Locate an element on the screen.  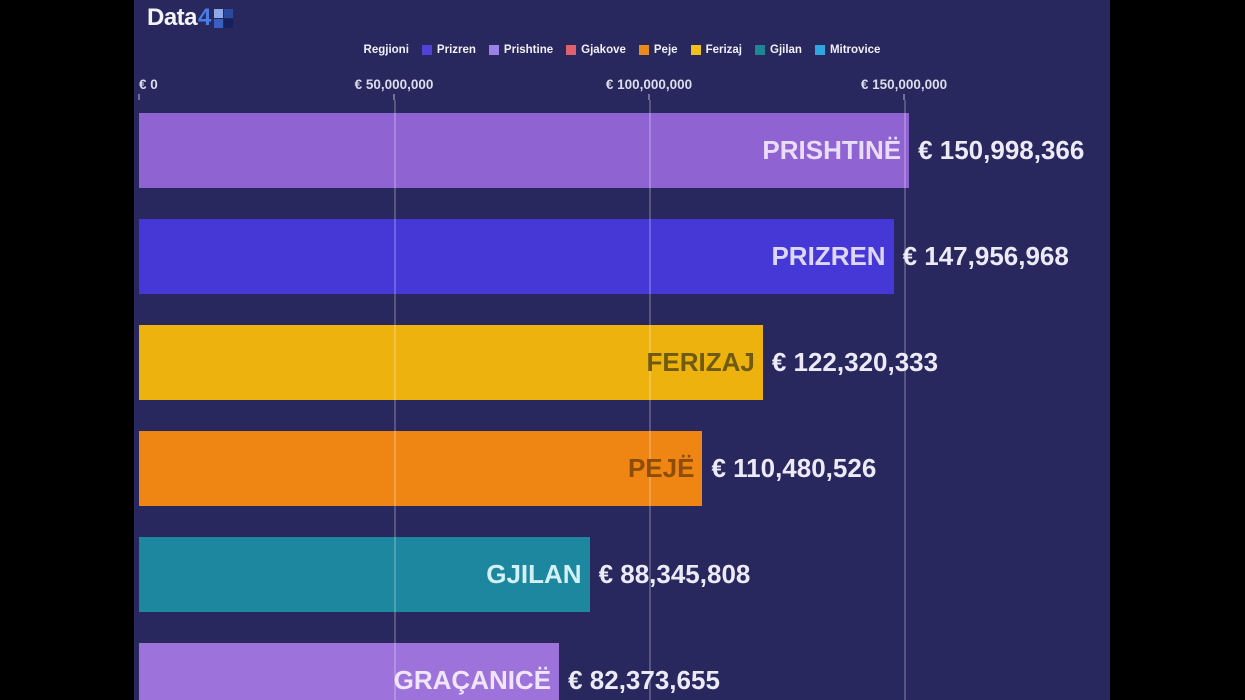
bar-row: PRISHTINË € 150,998,366 is located at coordinates (622, 150).